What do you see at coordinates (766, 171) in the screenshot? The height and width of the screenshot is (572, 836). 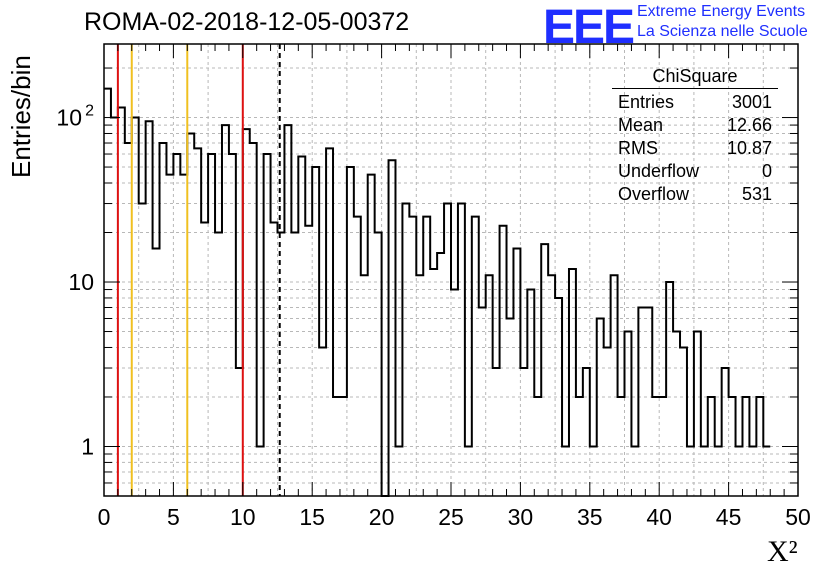 I see `stats-value: 0` at bounding box center [766, 171].